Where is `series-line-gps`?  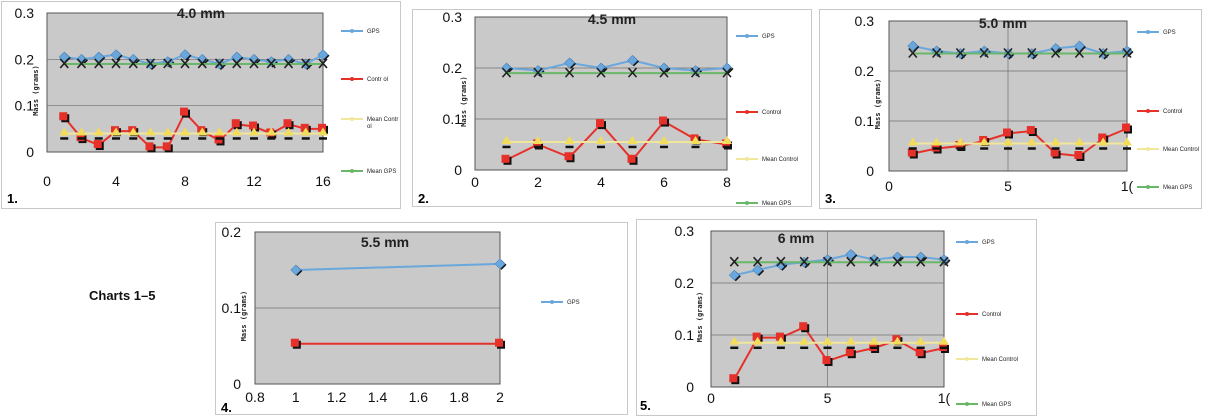
series-line-gps is located at coordinates (617, 65).